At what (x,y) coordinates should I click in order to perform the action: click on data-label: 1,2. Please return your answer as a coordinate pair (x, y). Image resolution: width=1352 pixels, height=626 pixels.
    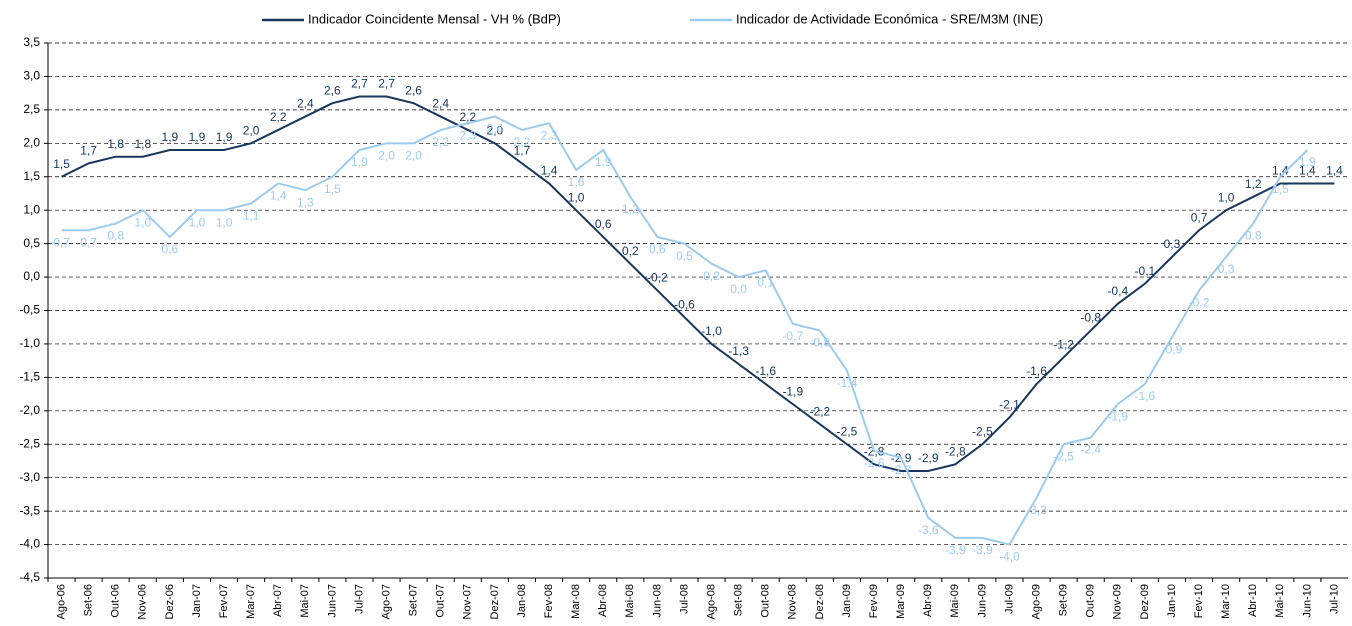
    Looking at the image, I should click on (630, 209).